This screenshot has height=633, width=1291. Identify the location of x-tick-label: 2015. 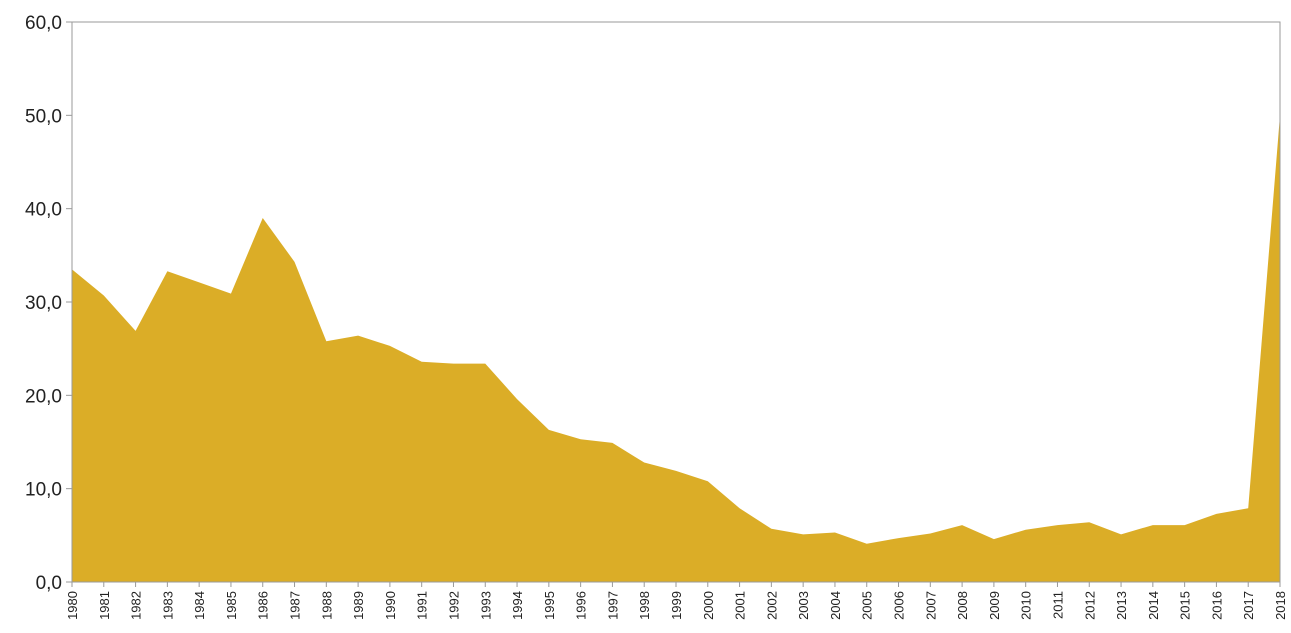
(1185, 605).